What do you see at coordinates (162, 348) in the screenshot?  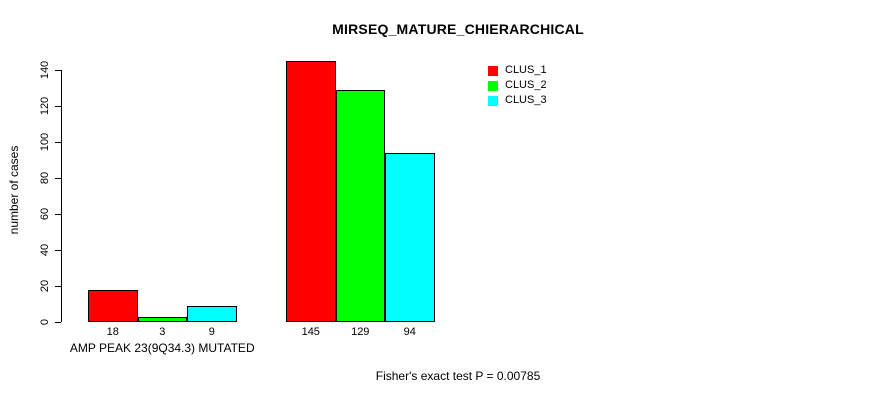 I see `x-axis-group-label: AMP PEAK 23(9Q34.3) MUTATED` at bounding box center [162, 348].